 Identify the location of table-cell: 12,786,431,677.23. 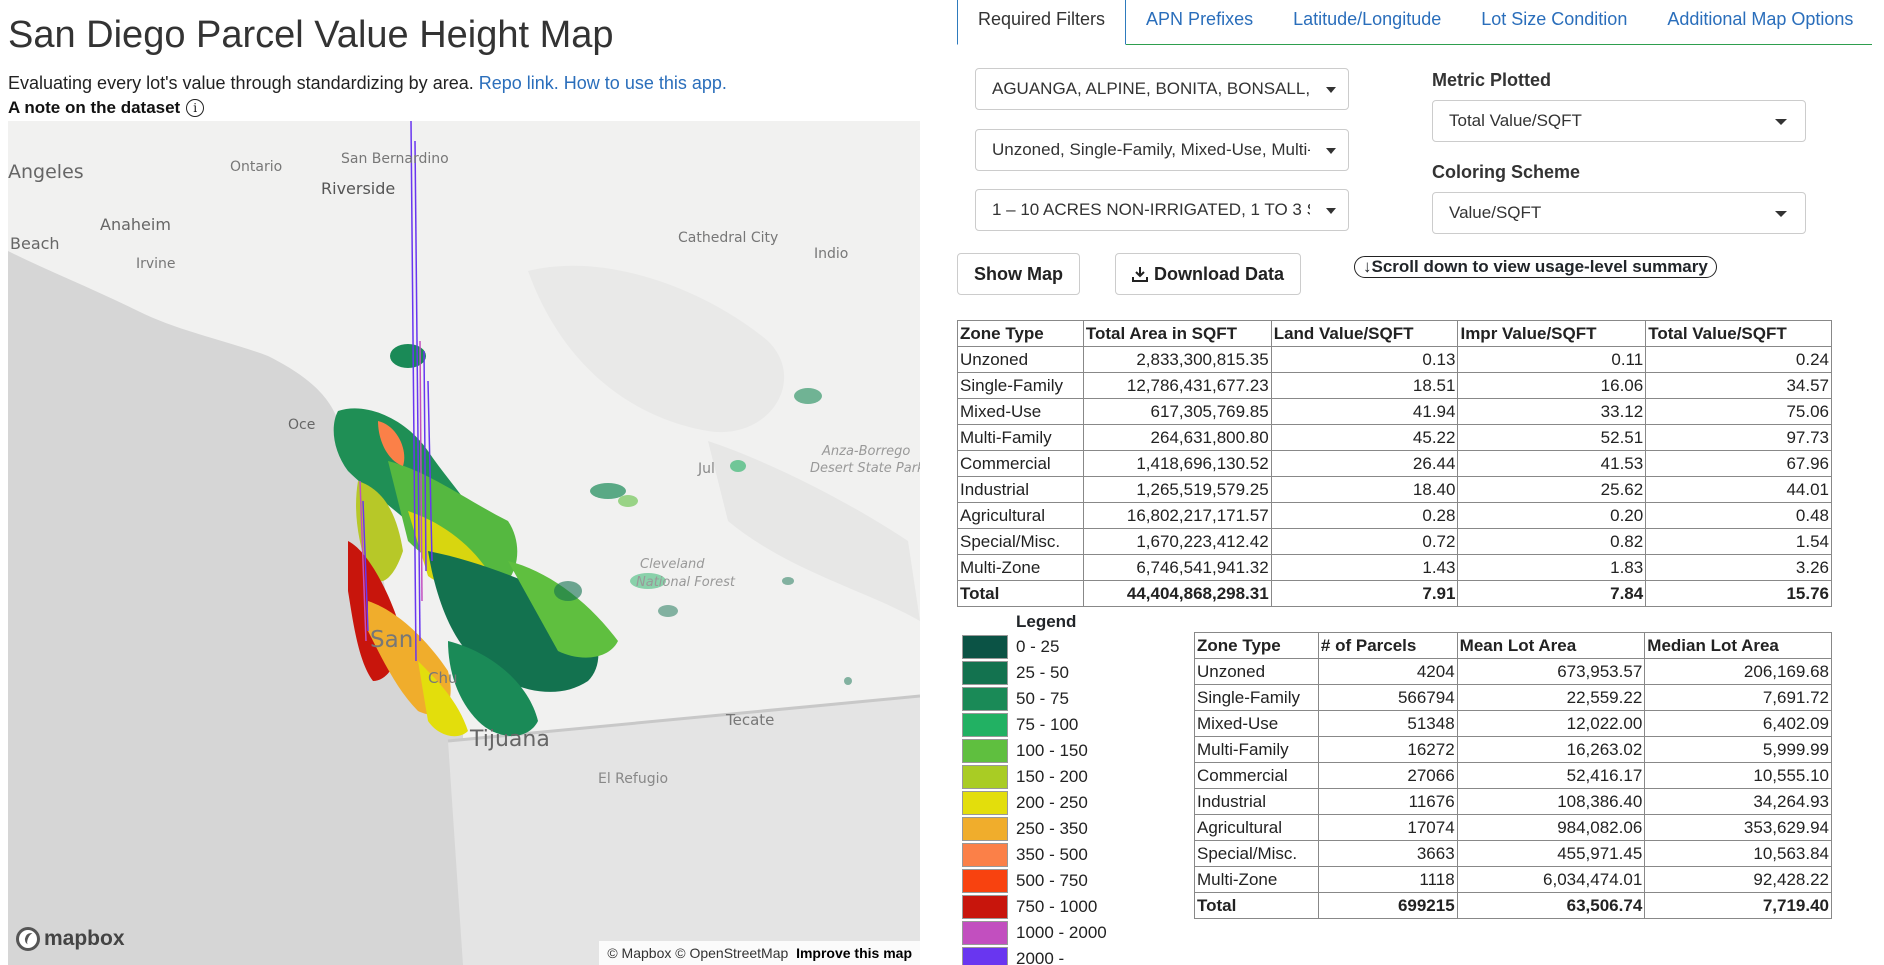
(1177, 385).